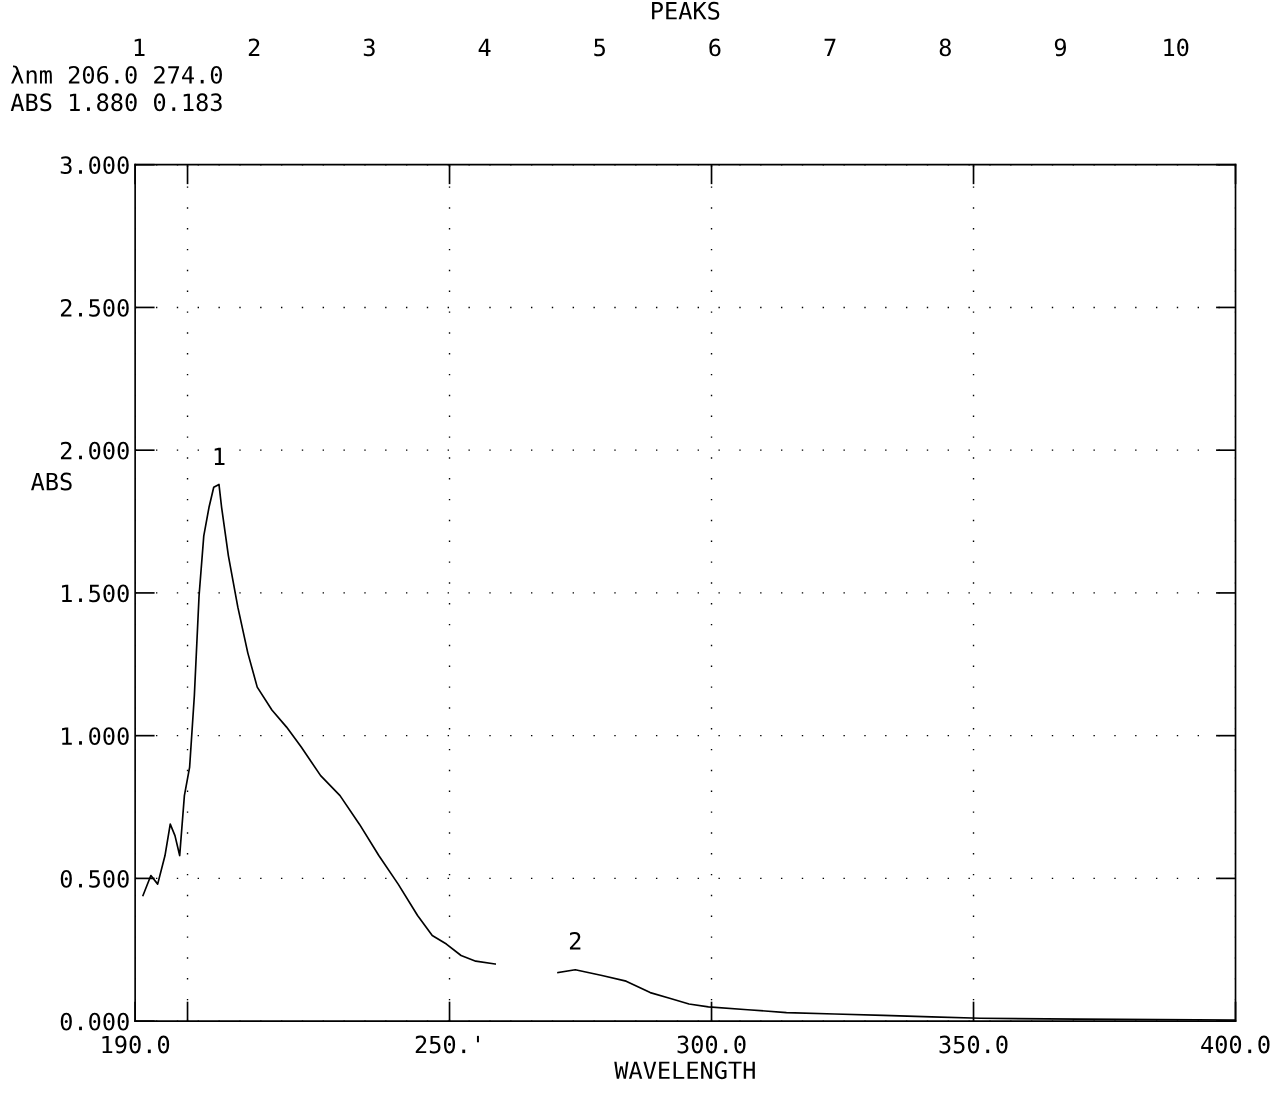  What do you see at coordinates (973, 1044) in the screenshot?
I see `x-tick-label: 350.0` at bounding box center [973, 1044].